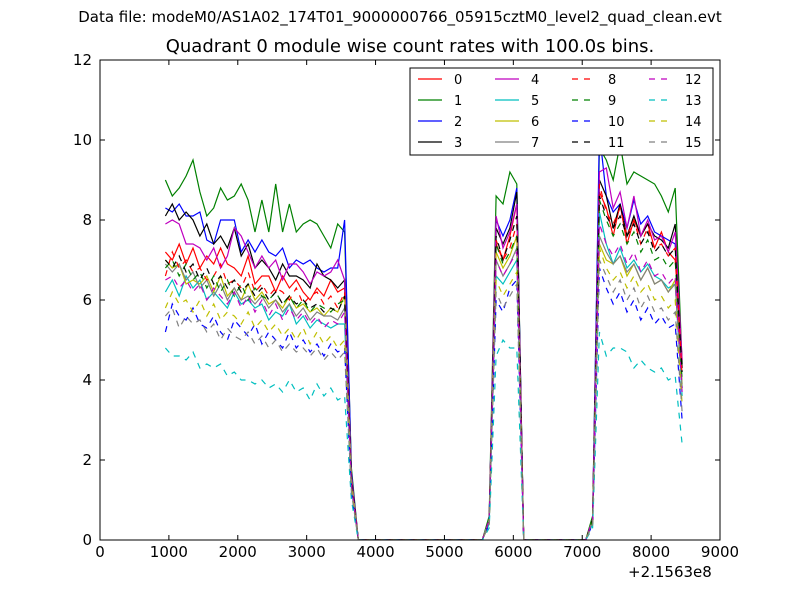 The height and width of the screenshot is (600, 800). I want to click on x-tick-label: 5000, so click(444, 552).